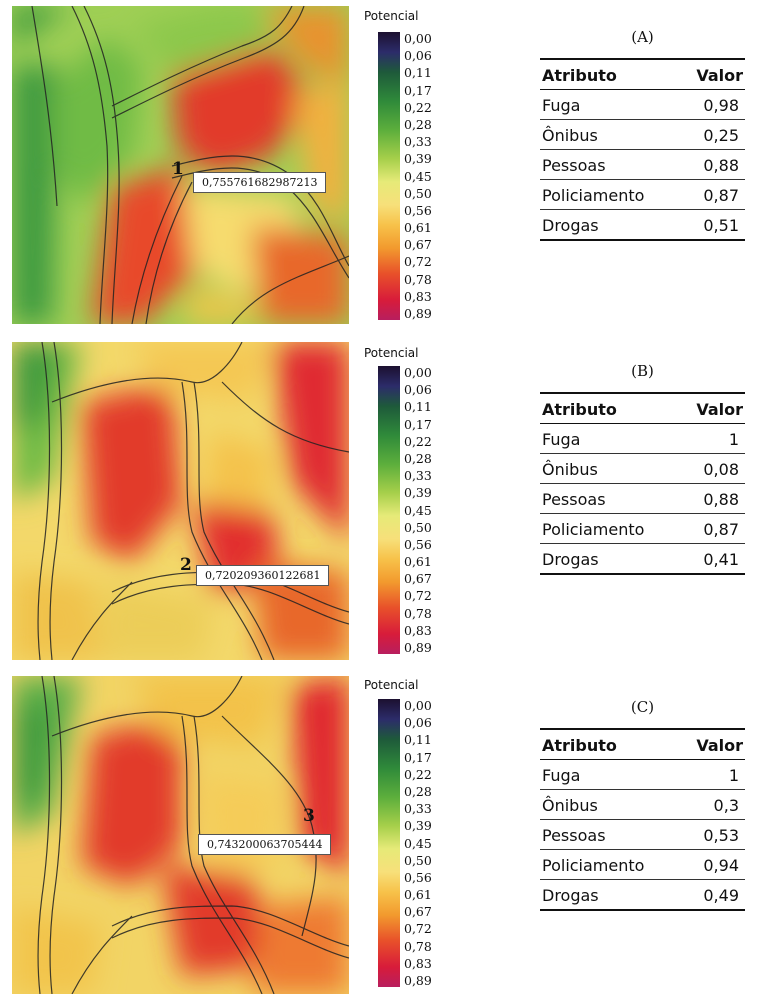  I want to click on attribute-value: 0,08, so click(711, 468).